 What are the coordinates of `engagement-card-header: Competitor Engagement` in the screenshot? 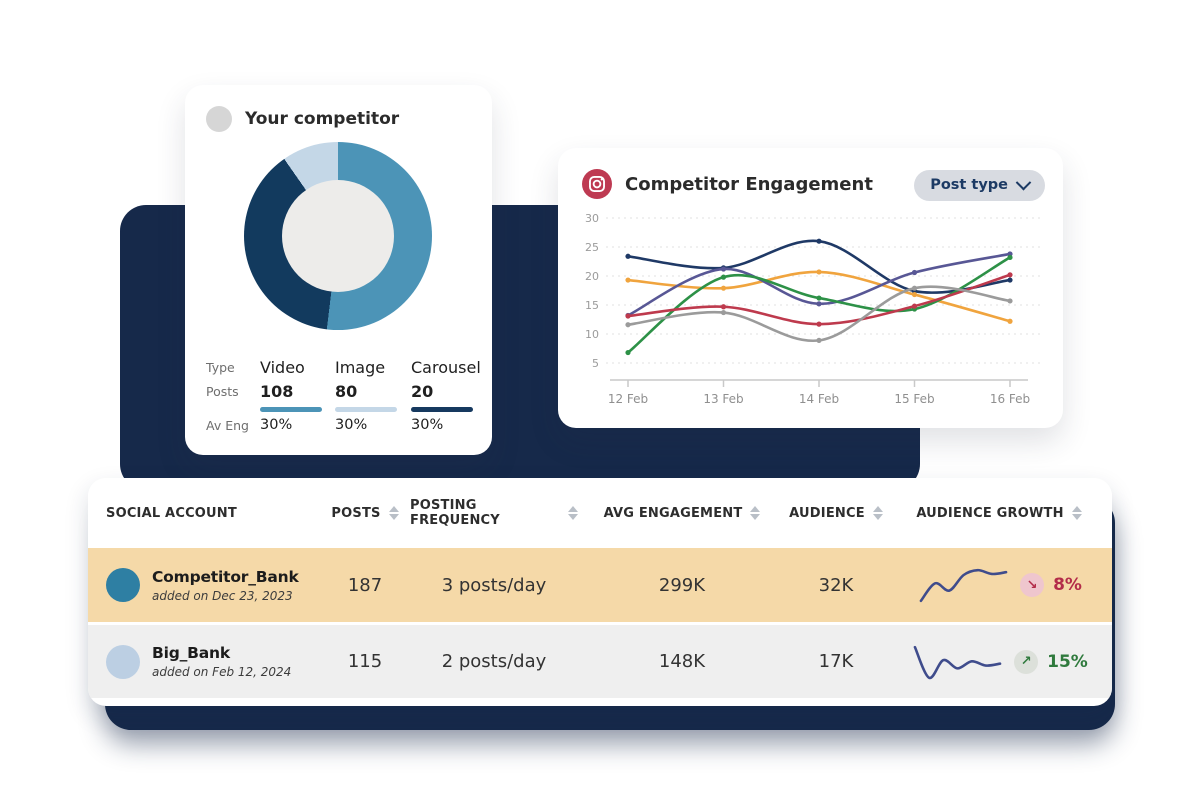 It's located at (810, 173).